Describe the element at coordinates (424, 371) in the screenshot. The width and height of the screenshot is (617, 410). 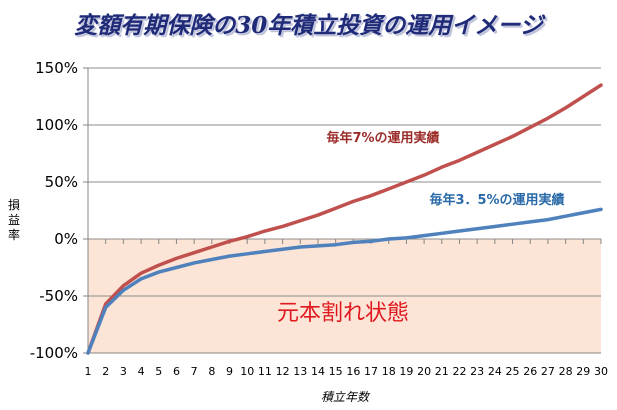
I see `x-tick-label: 20` at that location.